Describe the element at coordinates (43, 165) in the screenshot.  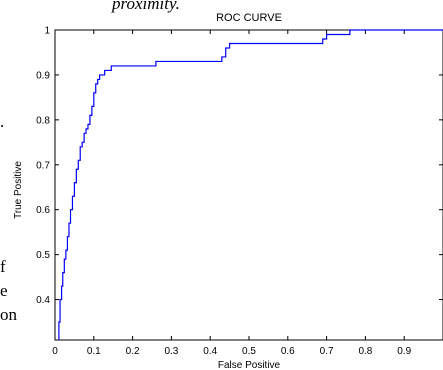
I see `y-tick-label: 0.7` at that location.